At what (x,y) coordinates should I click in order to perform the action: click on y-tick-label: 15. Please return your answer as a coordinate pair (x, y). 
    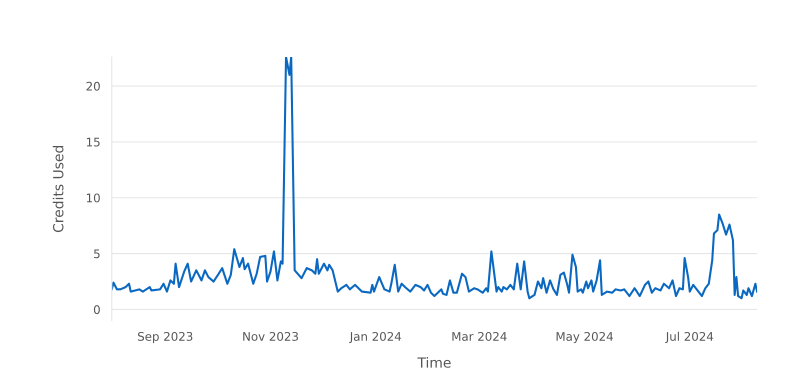
    Looking at the image, I should click on (93, 142).